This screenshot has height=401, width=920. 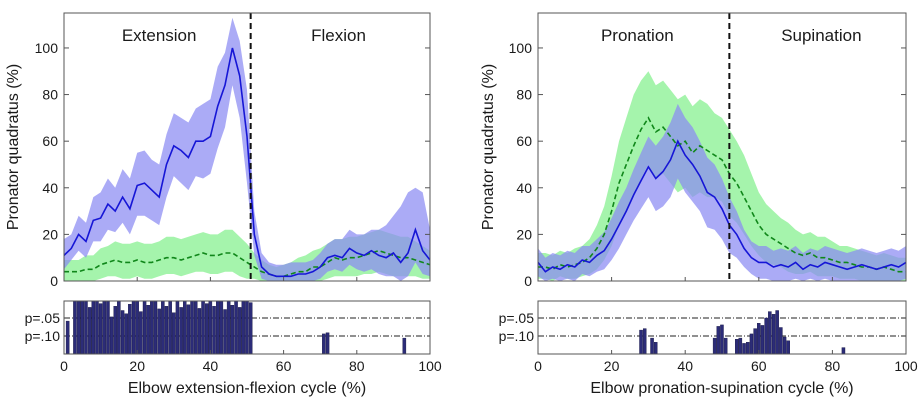 What do you see at coordinates (906, 366) in the screenshot?
I see `x-tick-label: 100` at bounding box center [906, 366].